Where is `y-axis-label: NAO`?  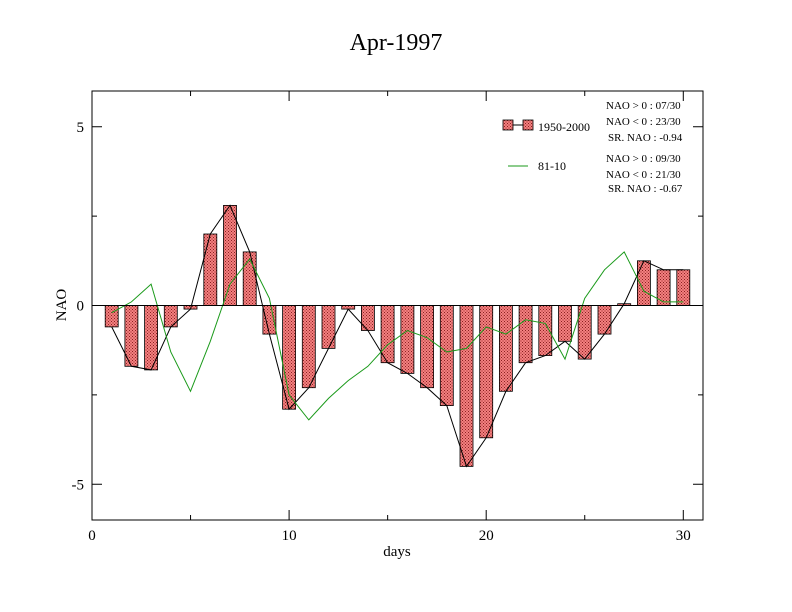
y-axis-label: NAO is located at coordinates (62, 305).